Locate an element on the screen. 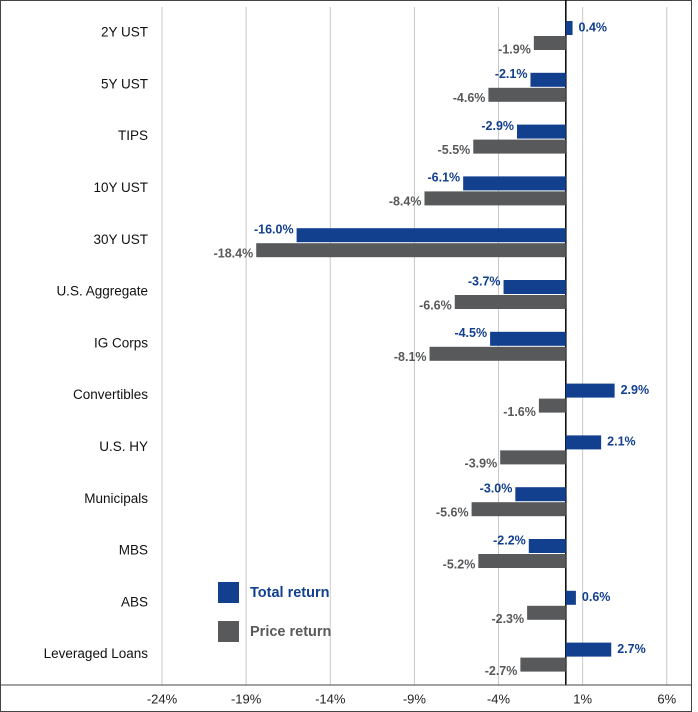 Image resolution: width=698 pixels, height=712 pixels. data-label: -3.7% is located at coordinates (484, 281).